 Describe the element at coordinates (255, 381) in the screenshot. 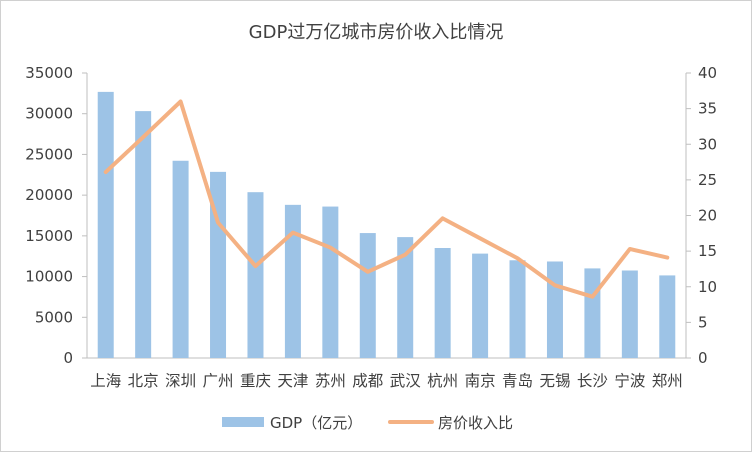

I see `x-tick-label: 重庆` at that location.